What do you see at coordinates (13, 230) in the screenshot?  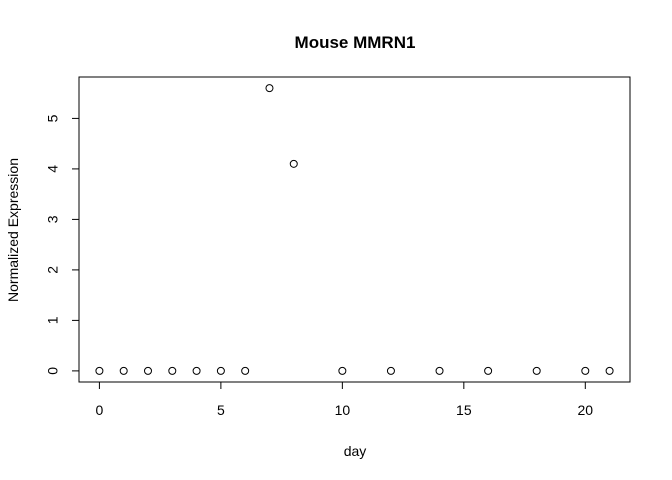 I see `y-axis-label: Normalized Expression` at bounding box center [13, 230].